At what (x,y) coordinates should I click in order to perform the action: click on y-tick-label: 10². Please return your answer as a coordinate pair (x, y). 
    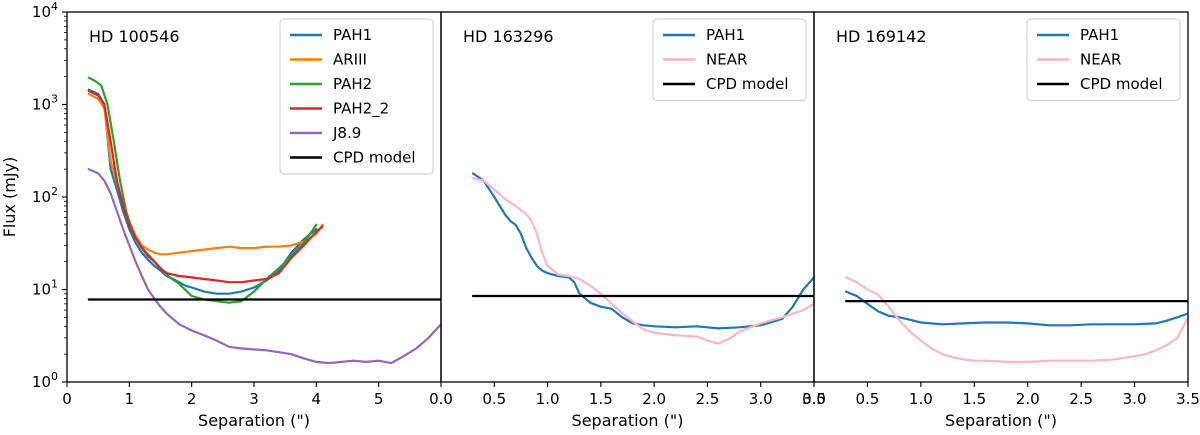
    Looking at the image, I should click on (45, 195).